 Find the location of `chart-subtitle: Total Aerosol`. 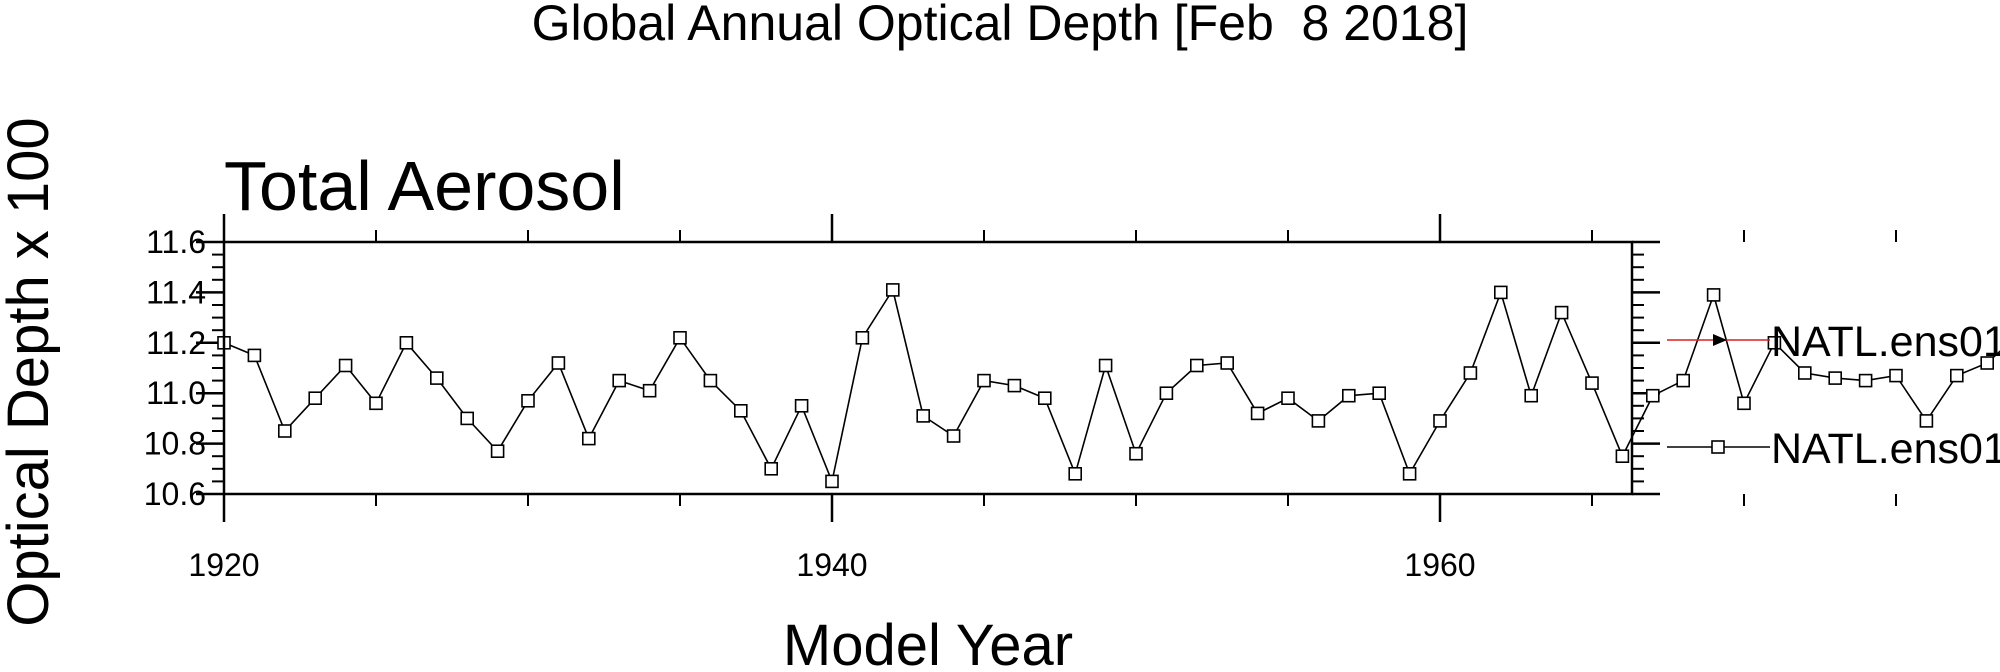

chart-subtitle: Total Aerosol is located at coordinates (424, 186).